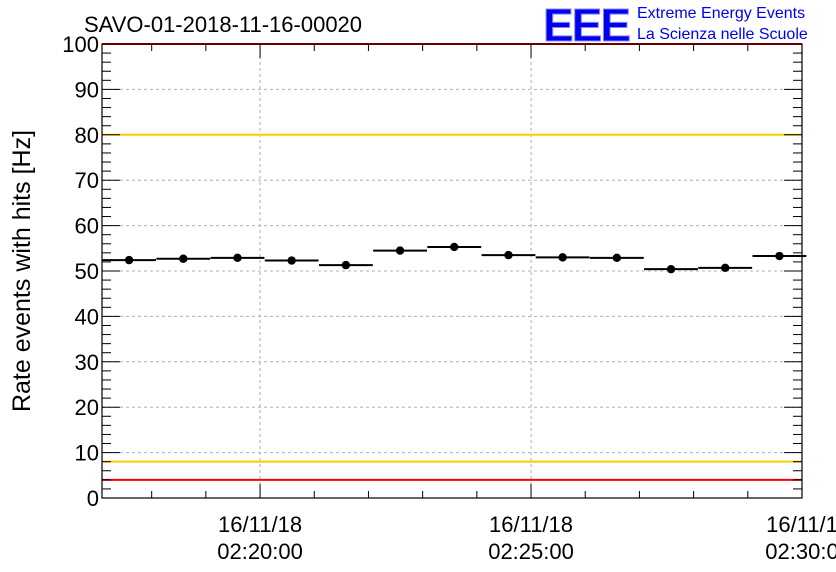 This screenshot has width=836, height=572. Describe the element at coordinates (87, 453) in the screenshot. I see `y-tick-label: 10` at that location.